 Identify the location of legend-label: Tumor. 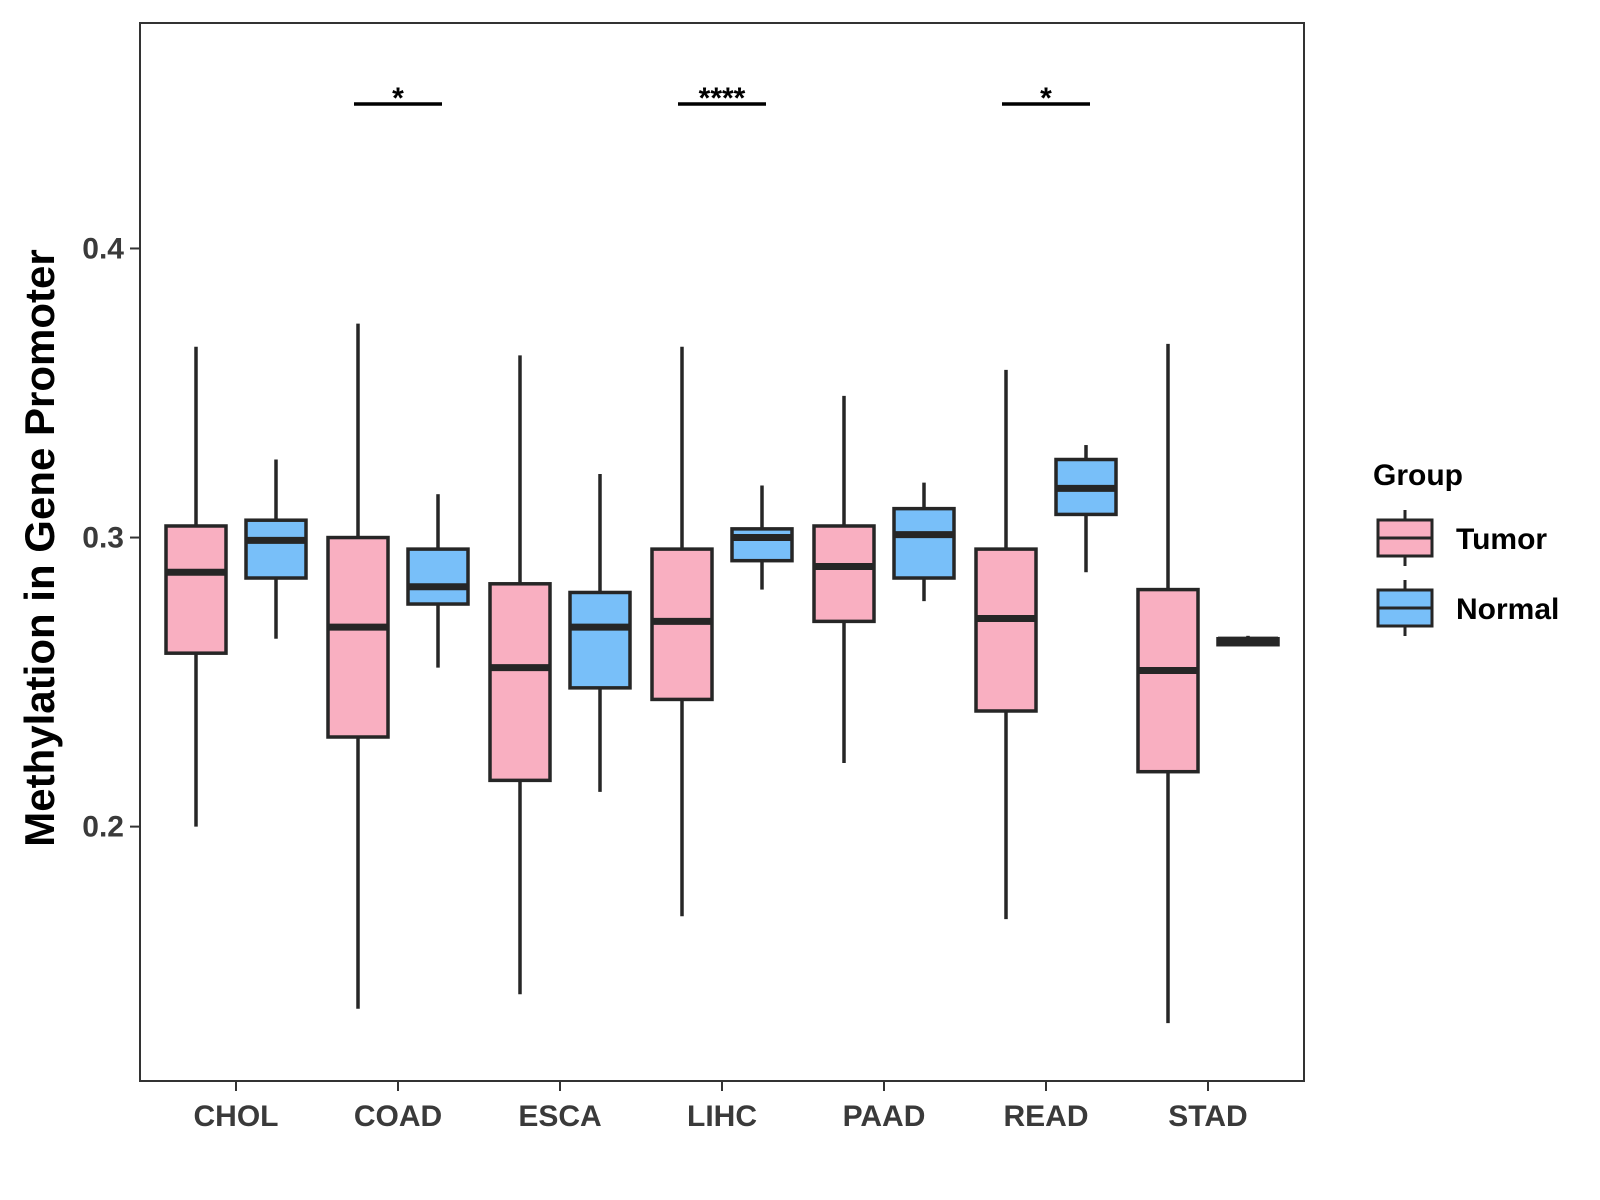
(1501, 539).